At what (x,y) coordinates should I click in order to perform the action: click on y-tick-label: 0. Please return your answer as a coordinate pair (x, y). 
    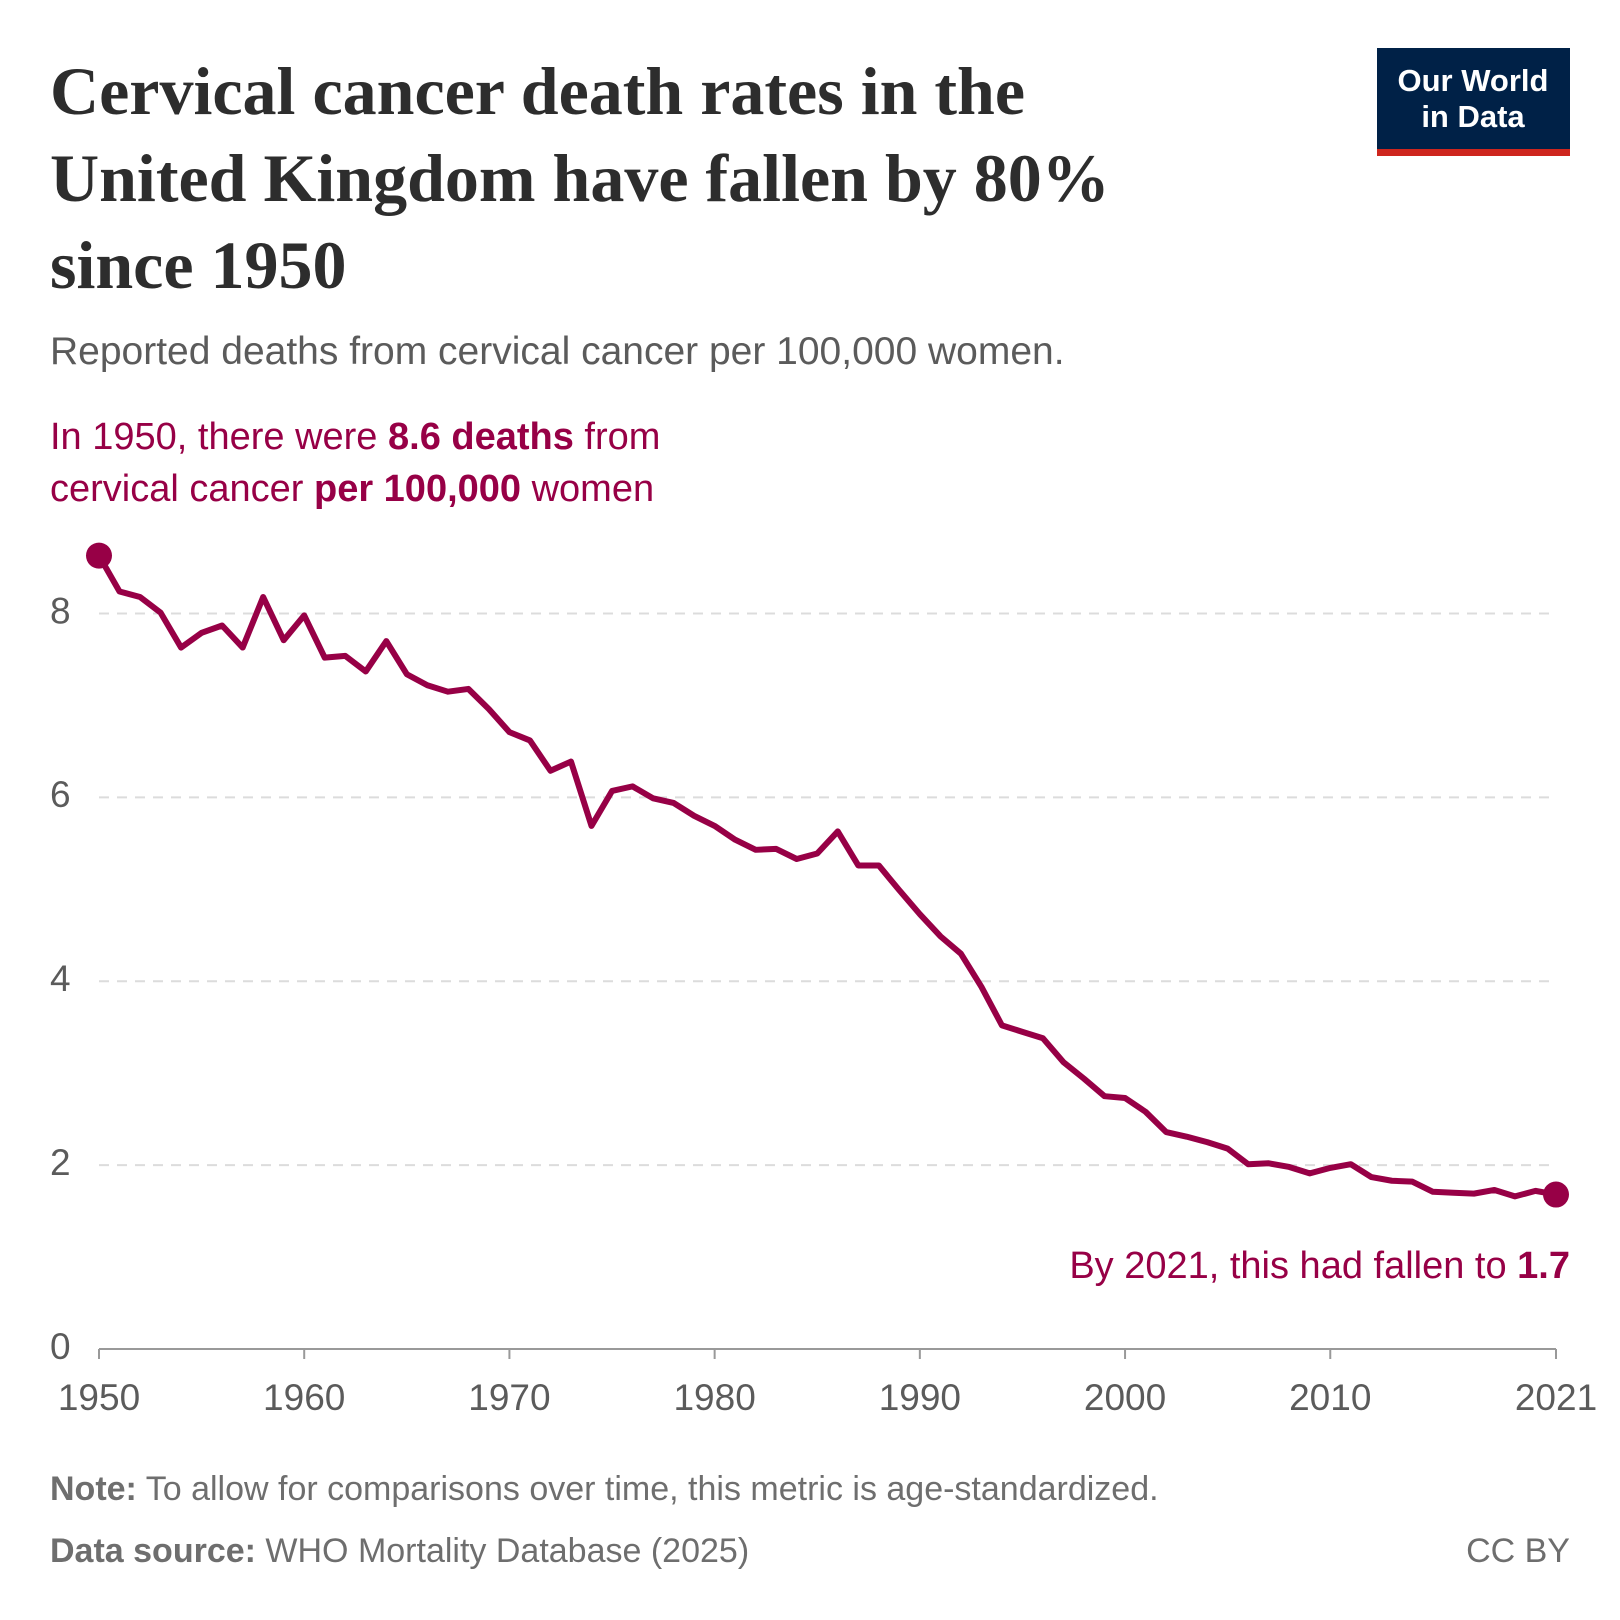
    Looking at the image, I should click on (60, 1346).